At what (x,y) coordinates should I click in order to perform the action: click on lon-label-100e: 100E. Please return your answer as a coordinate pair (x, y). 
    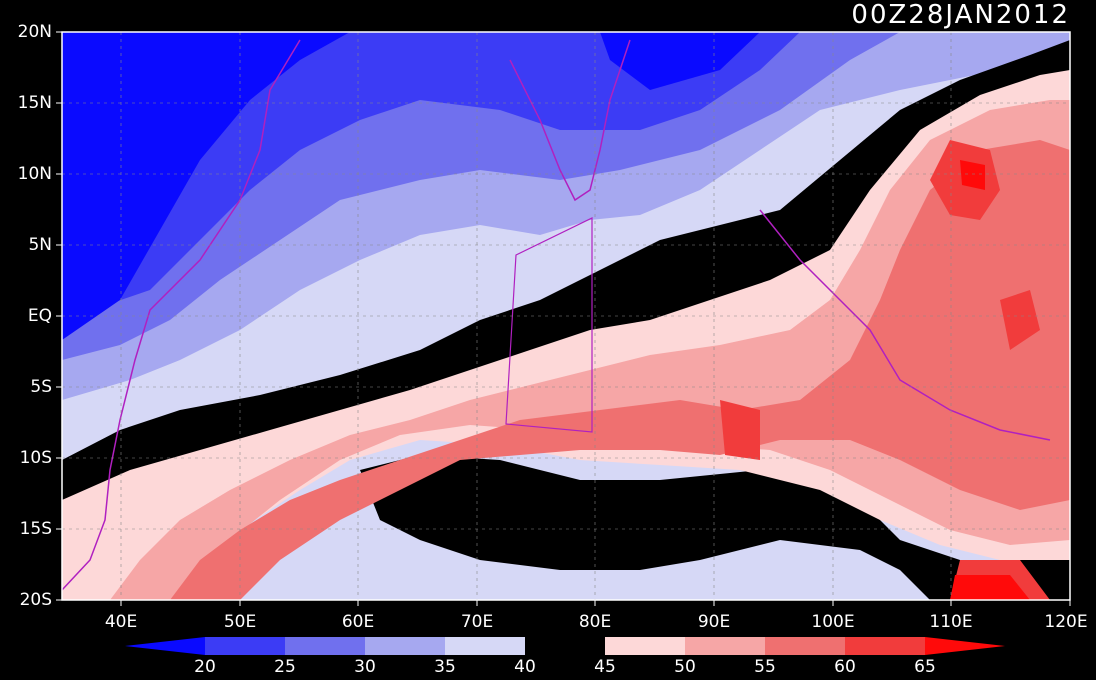
    Looking at the image, I should click on (833, 622).